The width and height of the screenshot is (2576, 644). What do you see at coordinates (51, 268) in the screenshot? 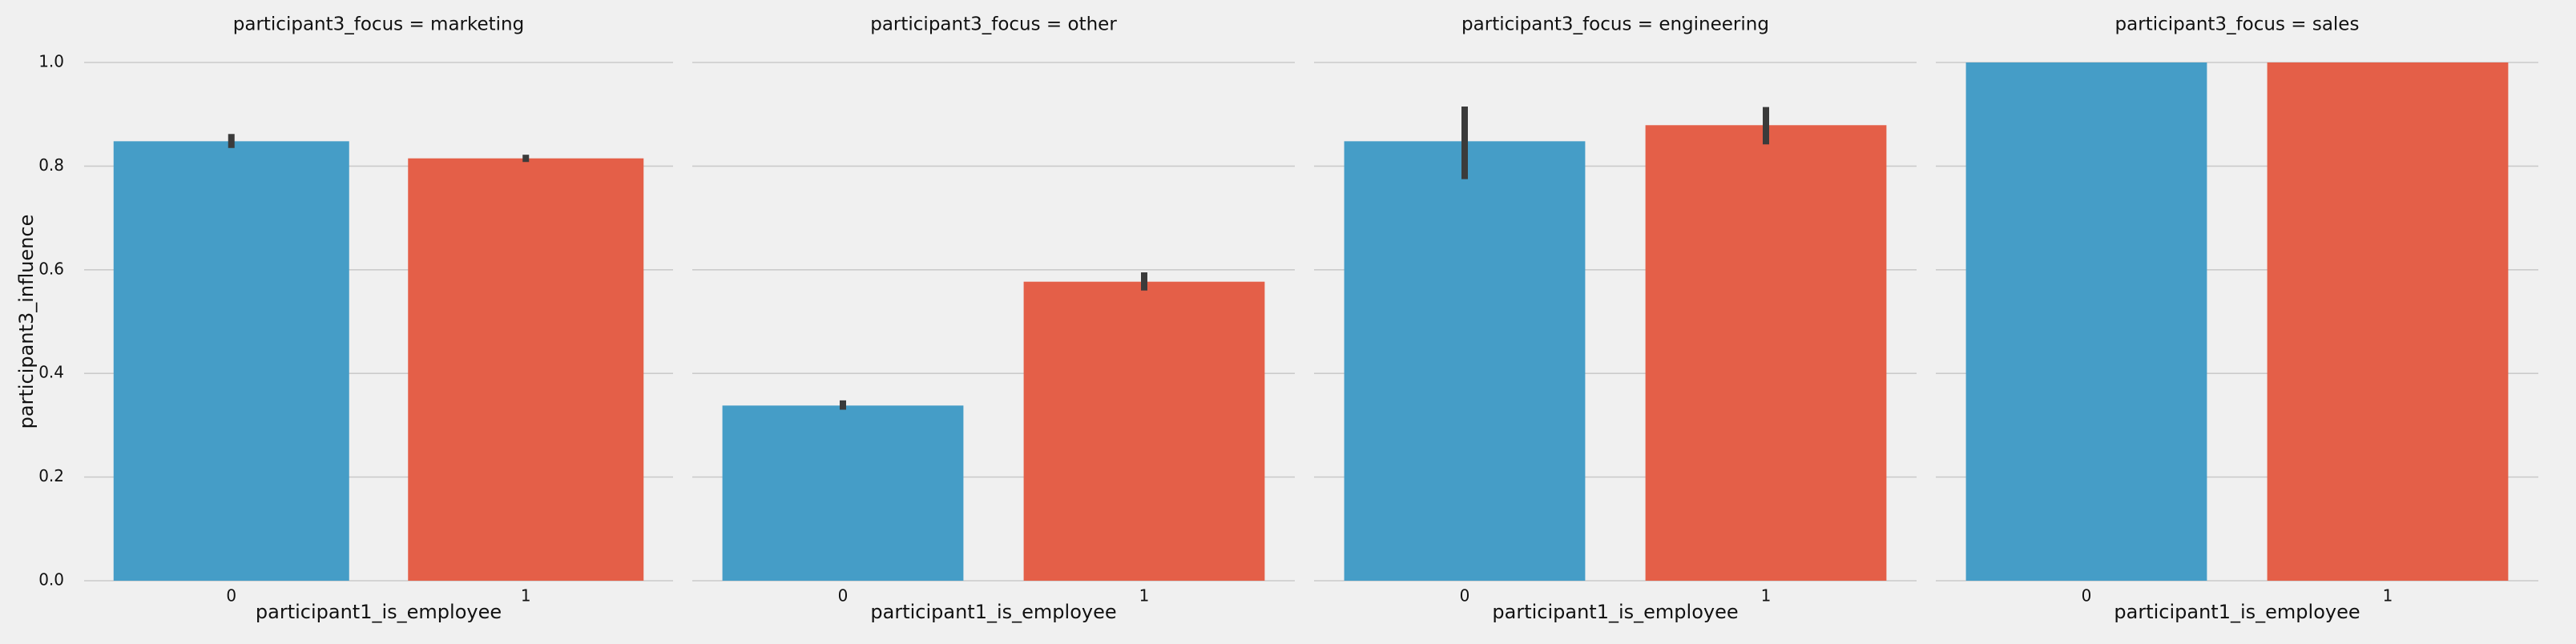
I see `y-tick-label: 0.6` at bounding box center [51, 268].